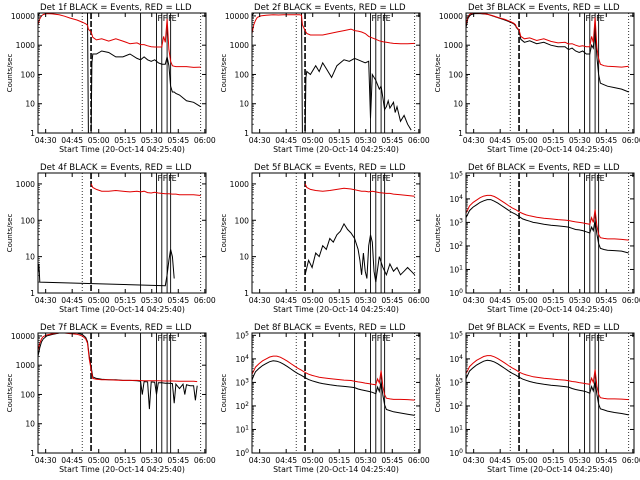 The width and height of the screenshot is (640, 480). What do you see at coordinates (388, 18) in the screenshot?
I see `det-2f-flag-e: E` at bounding box center [388, 18].